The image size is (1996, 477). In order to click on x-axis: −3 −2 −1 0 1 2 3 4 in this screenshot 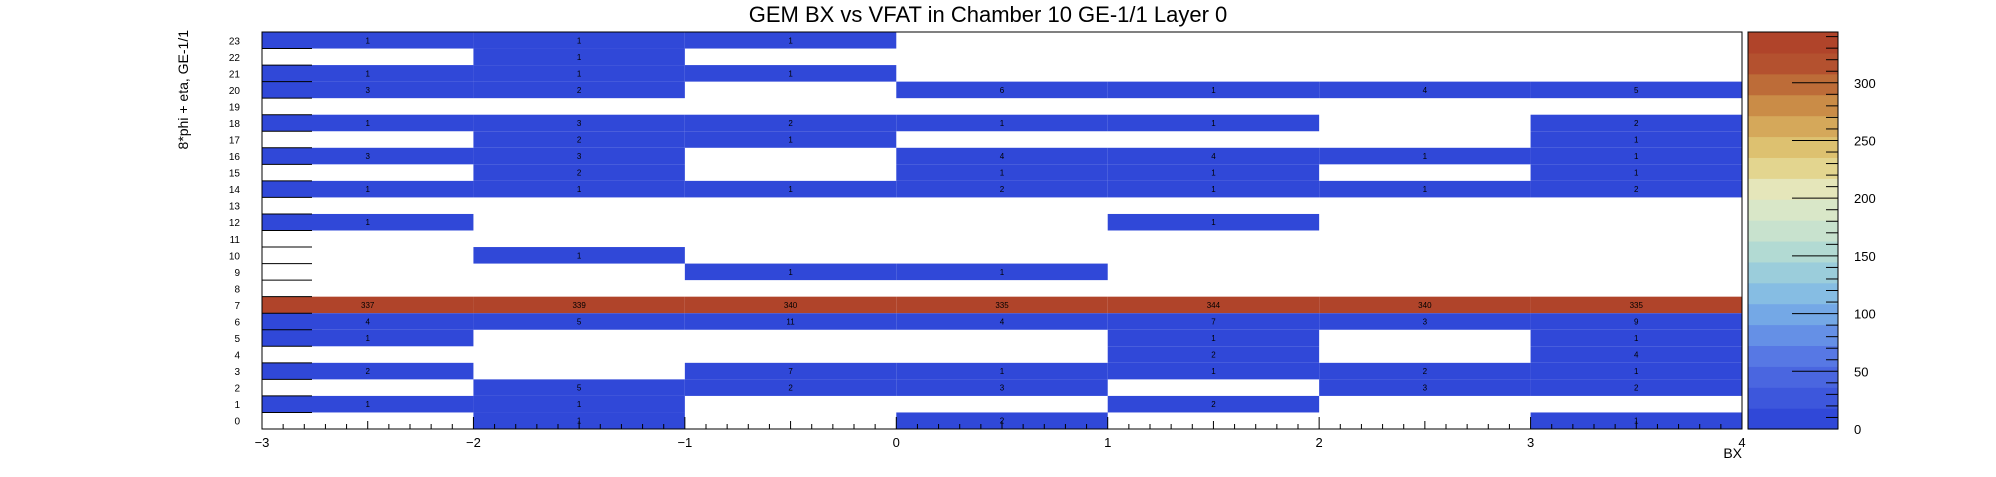, I will do `click(1000, 433)`.